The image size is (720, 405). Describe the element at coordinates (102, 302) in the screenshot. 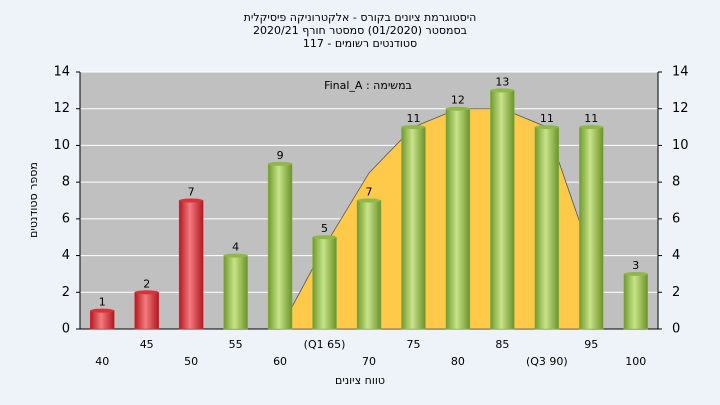

I see `value-label: 1` at that location.